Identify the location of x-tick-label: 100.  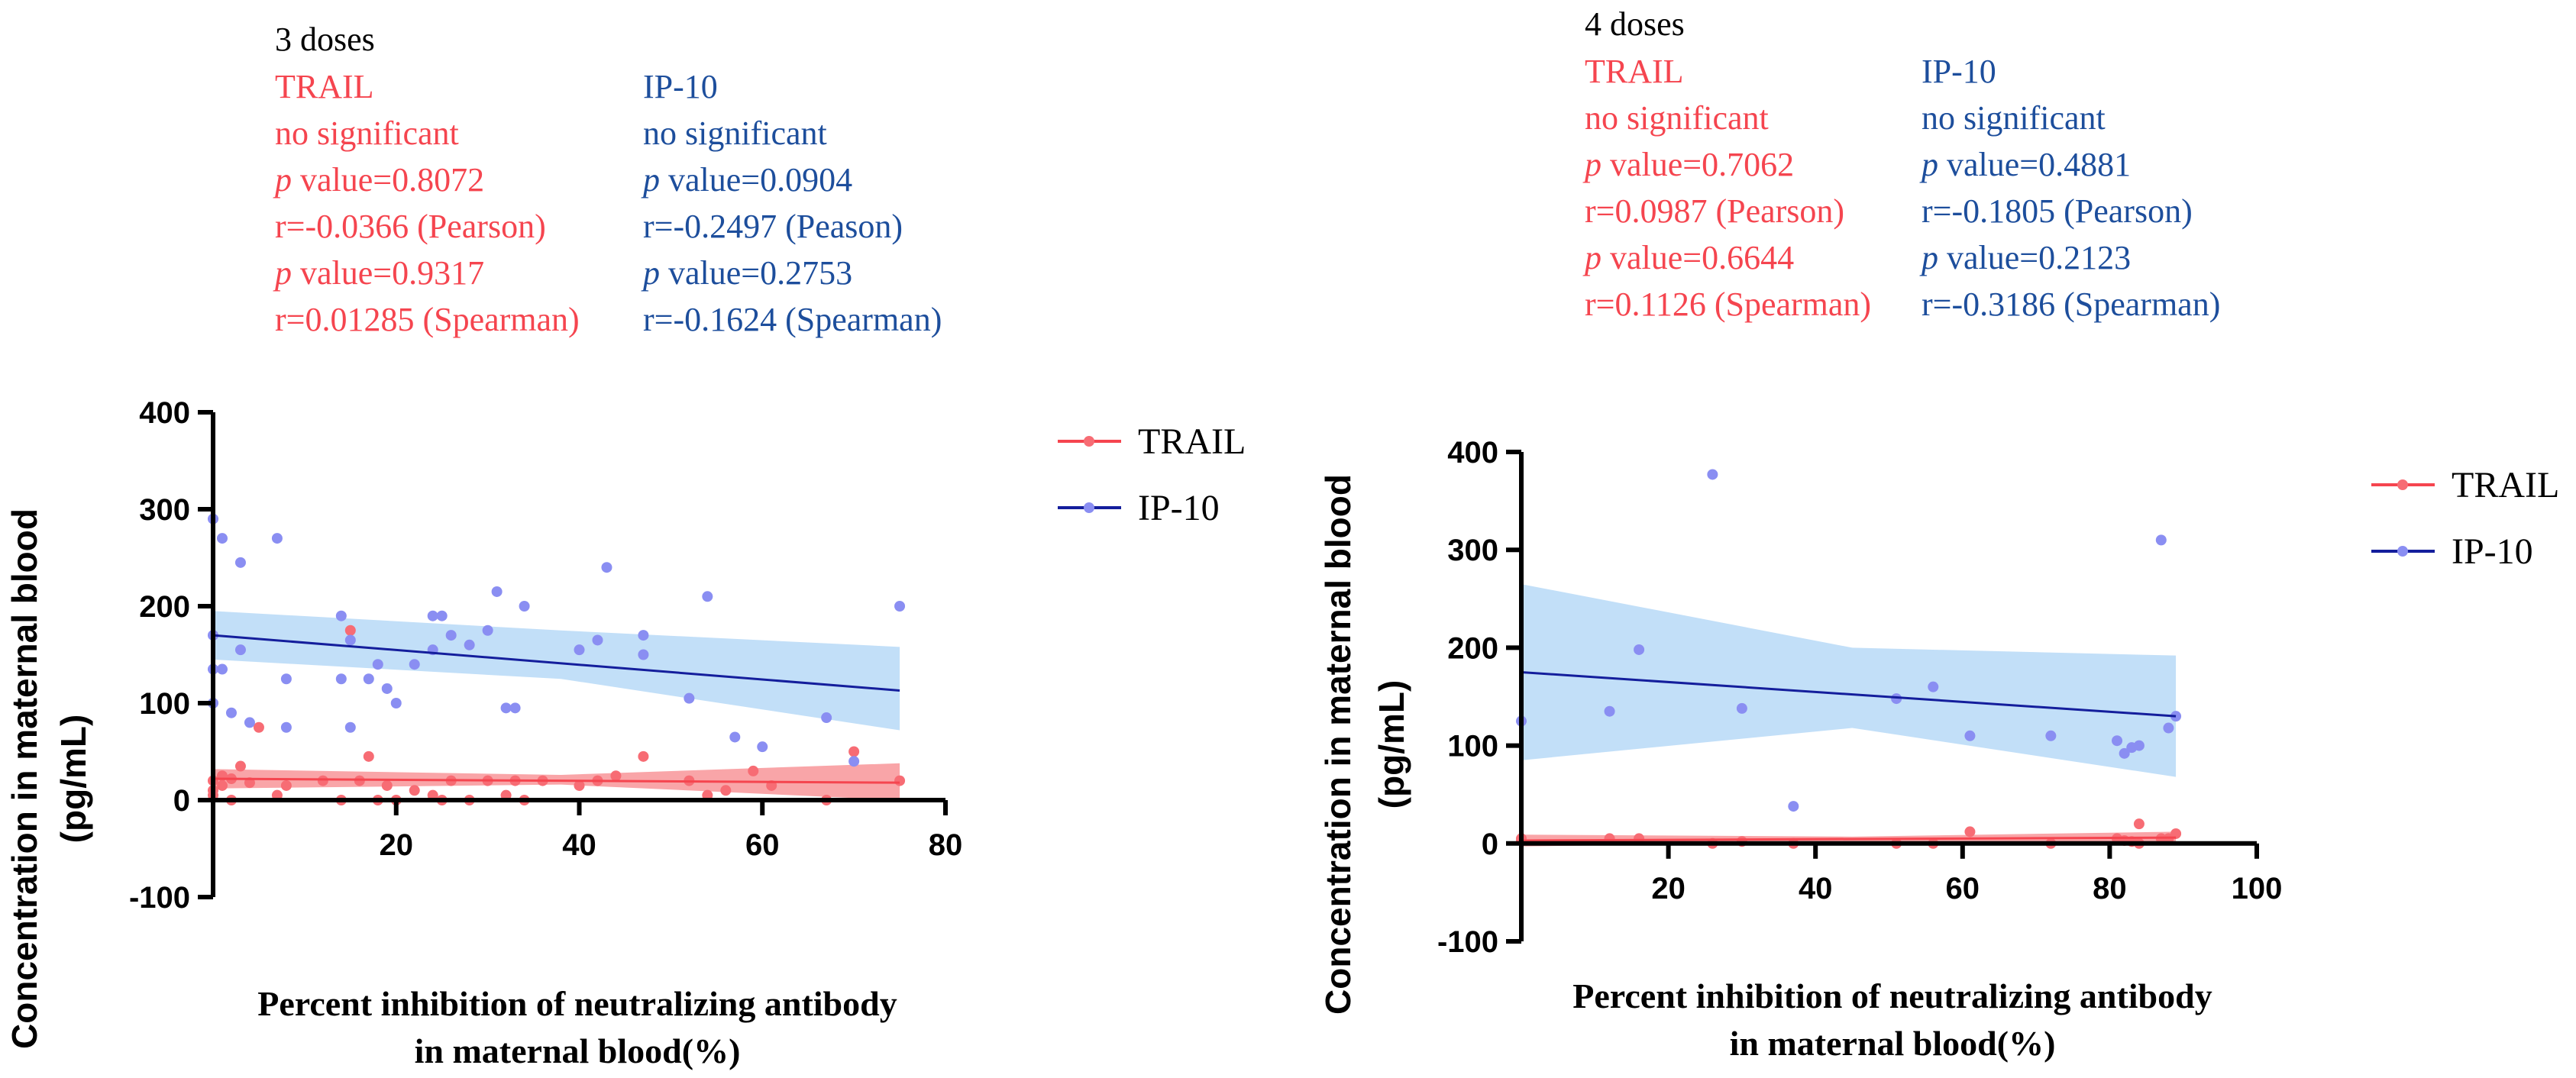
(2257, 888).